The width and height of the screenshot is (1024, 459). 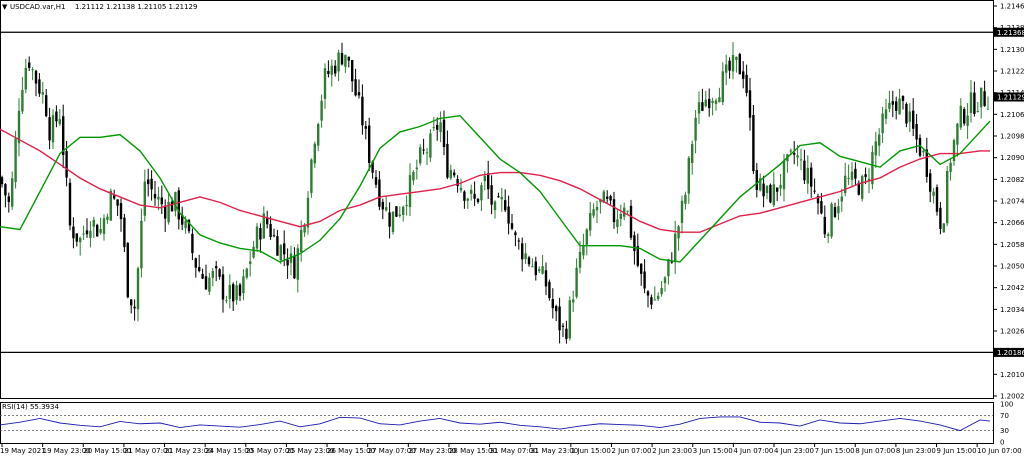 I want to click on header-triangle-icon: ▼, so click(x=5, y=7).